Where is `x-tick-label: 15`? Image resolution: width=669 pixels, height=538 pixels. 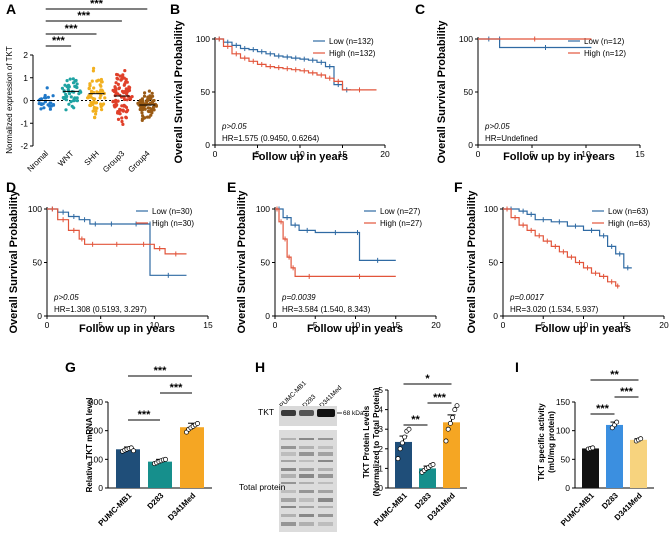 x-tick-label: 15 is located at coordinates (624, 325).